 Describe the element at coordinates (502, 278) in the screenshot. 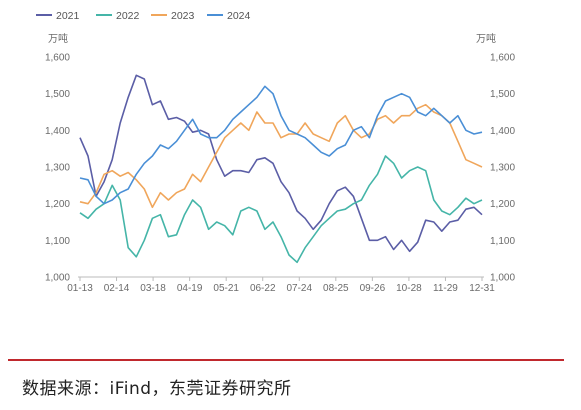

I see `y-tick-label-right: 1,000` at that location.